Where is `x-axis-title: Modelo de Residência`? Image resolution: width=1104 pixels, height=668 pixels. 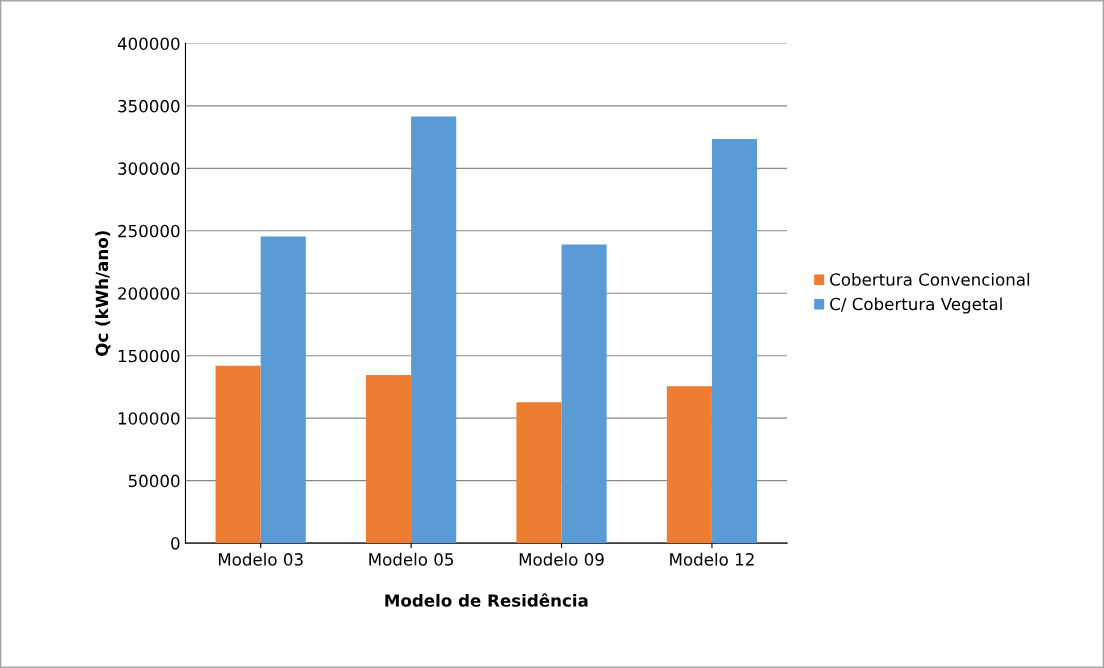 x-axis-title: Modelo de Residência is located at coordinates (486, 600).